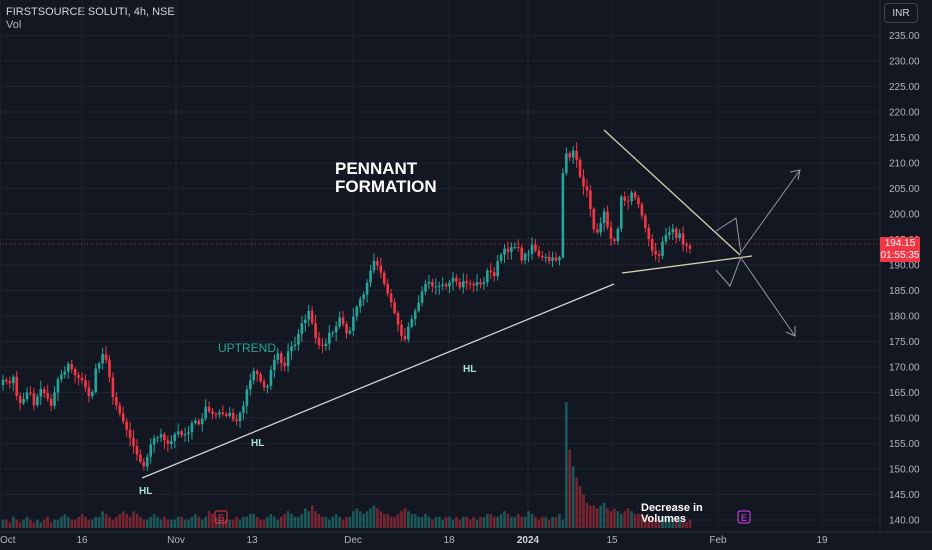 This screenshot has width=932, height=550. I want to click on breakdown-arrow-down, so click(768, 297).